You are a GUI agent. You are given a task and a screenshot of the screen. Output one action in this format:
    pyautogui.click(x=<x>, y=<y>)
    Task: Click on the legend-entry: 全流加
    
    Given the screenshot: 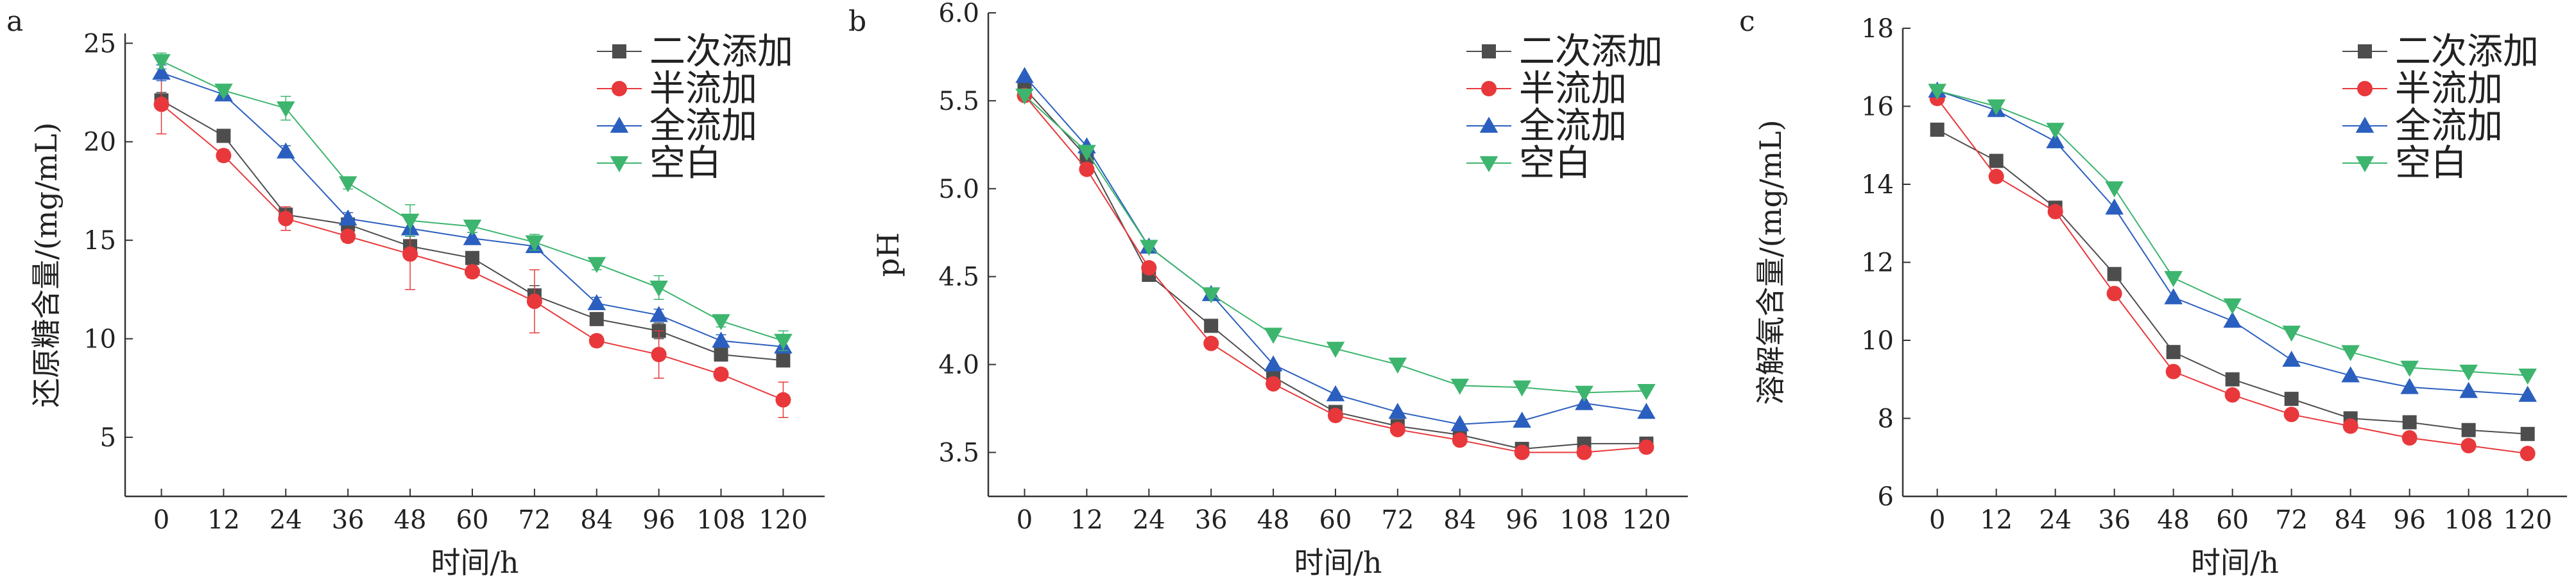 What is the action you would take?
    pyautogui.click(x=677, y=126)
    